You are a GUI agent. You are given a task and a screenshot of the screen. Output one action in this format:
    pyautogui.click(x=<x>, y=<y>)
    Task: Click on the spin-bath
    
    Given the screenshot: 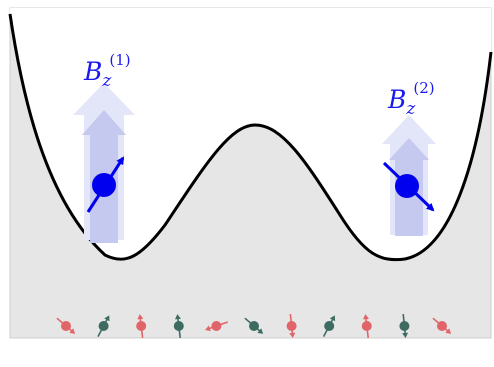 What is the action you would take?
    pyautogui.click(x=254, y=326)
    